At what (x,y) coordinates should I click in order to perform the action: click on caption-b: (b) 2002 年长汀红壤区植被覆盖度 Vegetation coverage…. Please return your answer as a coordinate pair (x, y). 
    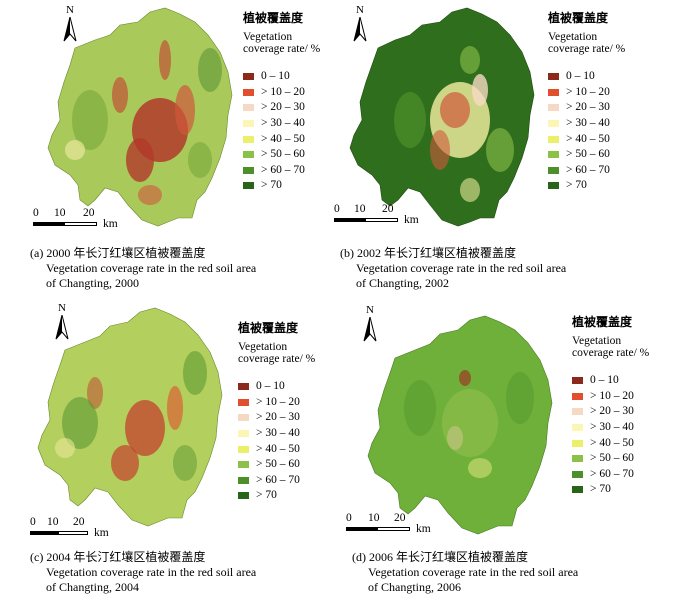
    Looking at the image, I should click on (453, 268).